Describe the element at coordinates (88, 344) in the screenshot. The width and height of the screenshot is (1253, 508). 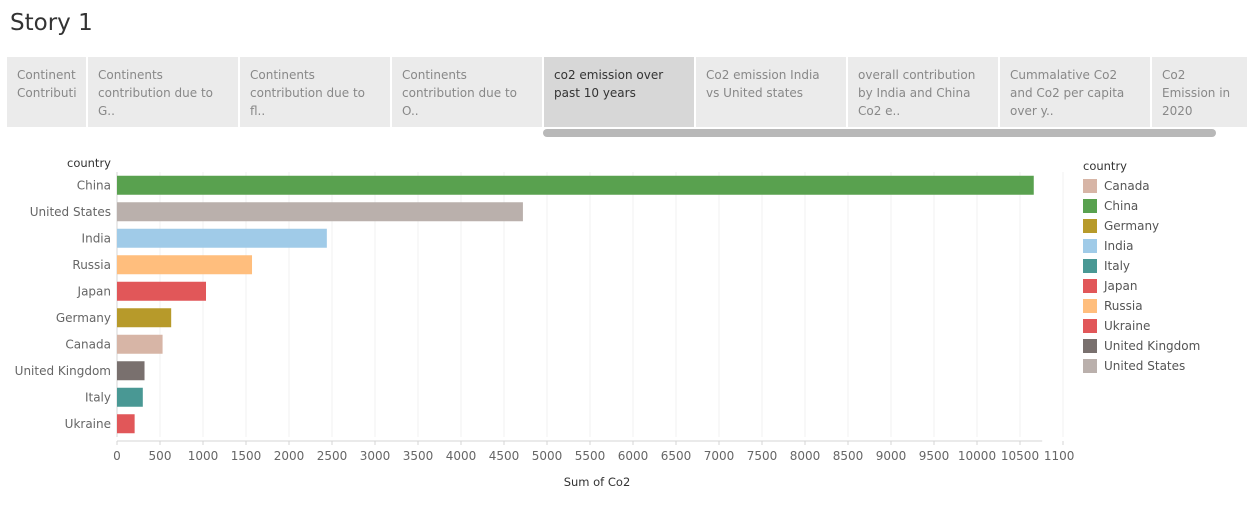
I see `category-label: Canada` at that location.